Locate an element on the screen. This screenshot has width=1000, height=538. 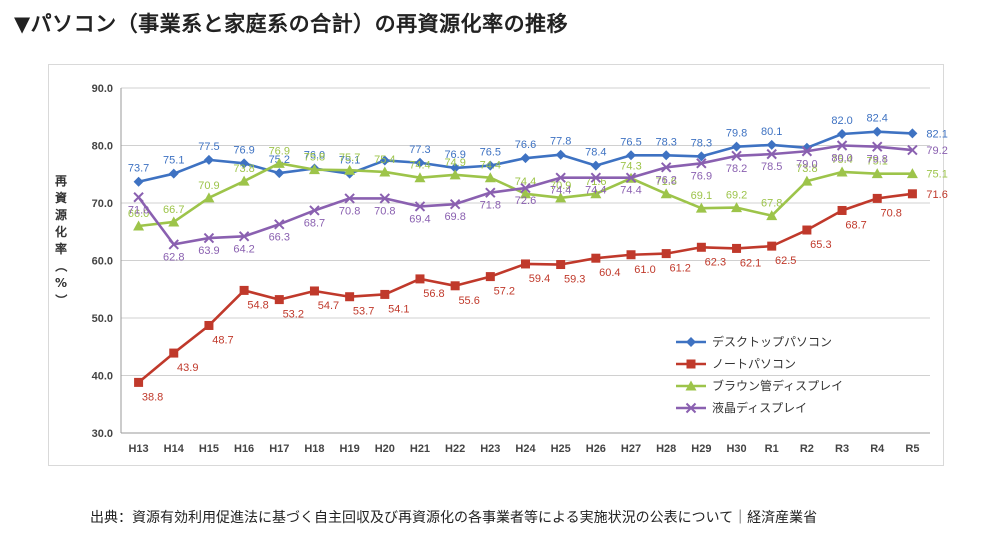
data-label: 75.8 is located at coordinates (314, 158).